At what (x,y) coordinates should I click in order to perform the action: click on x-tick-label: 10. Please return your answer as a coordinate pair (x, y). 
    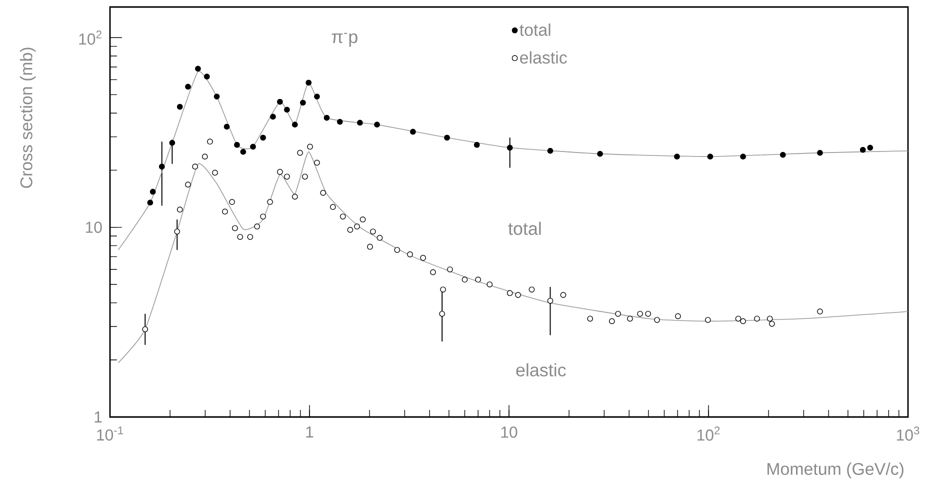
    Looking at the image, I should click on (509, 432).